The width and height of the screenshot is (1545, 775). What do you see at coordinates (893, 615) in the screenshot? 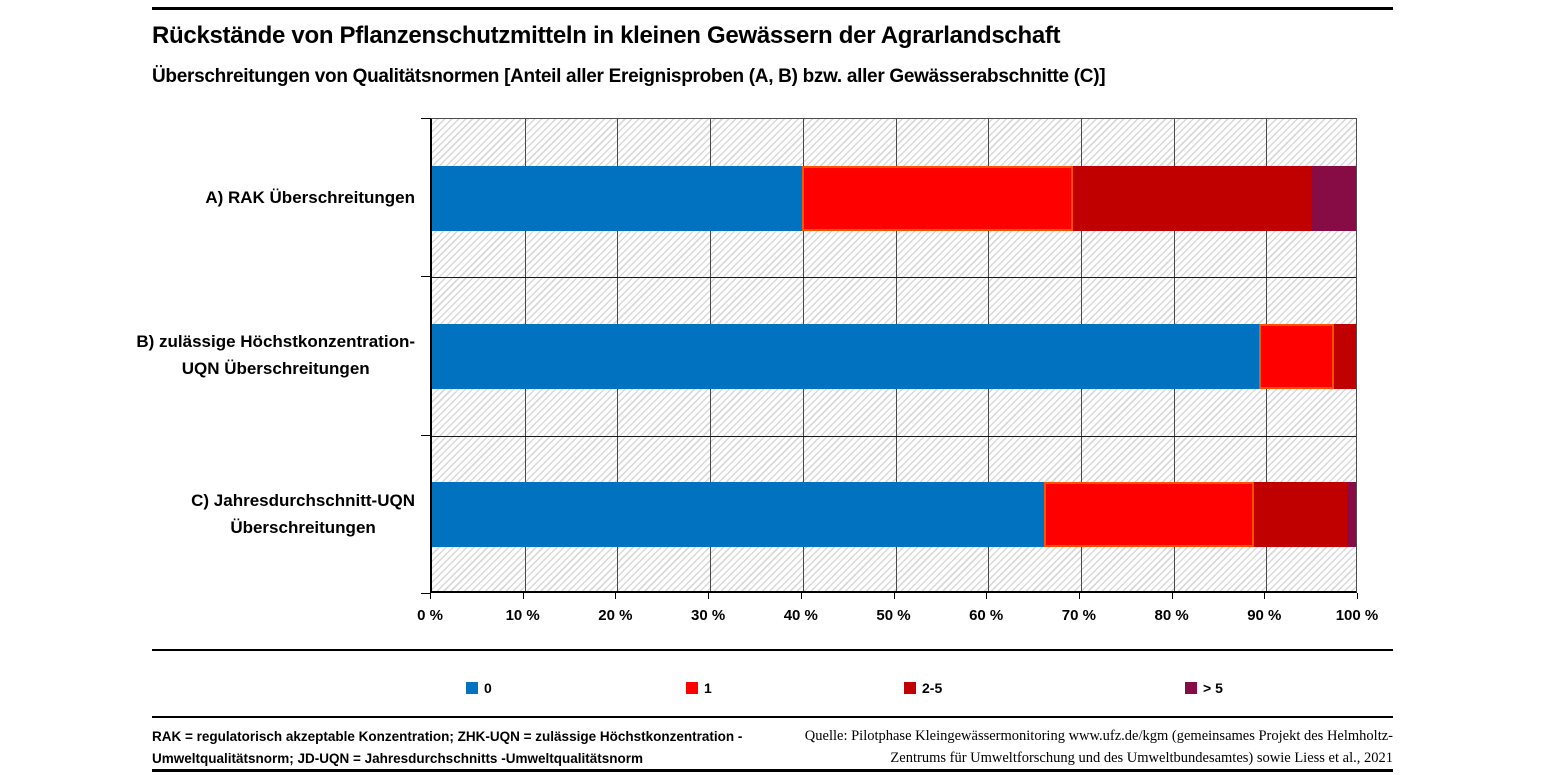
I see `x-axis-tick-label: 50 %` at bounding box center [893, 615].